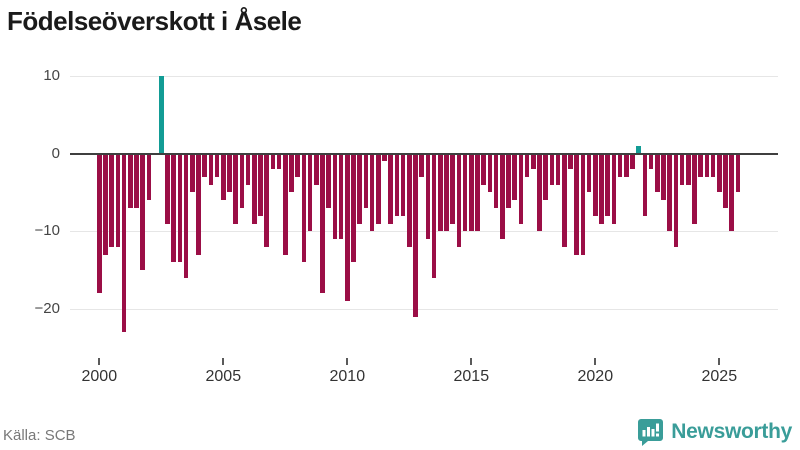 The width and height of the screenshot is (800, 450). I want to click on bar-2008-Q4, so click(316, 169).